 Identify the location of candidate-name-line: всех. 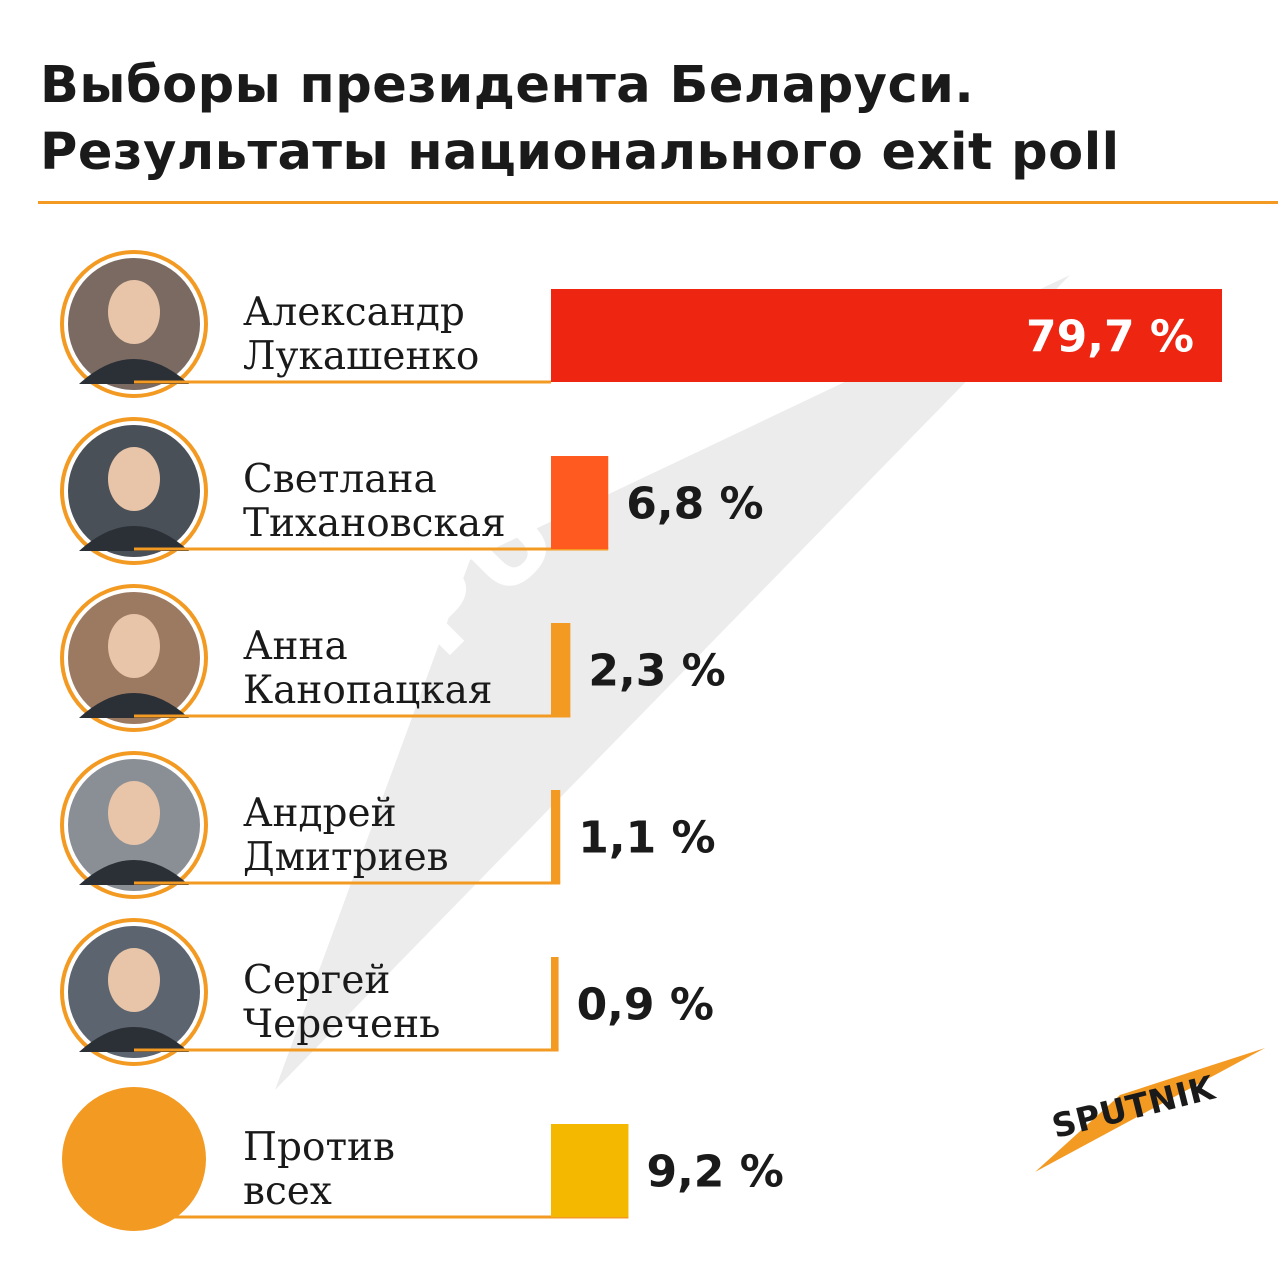
(287, 1191).